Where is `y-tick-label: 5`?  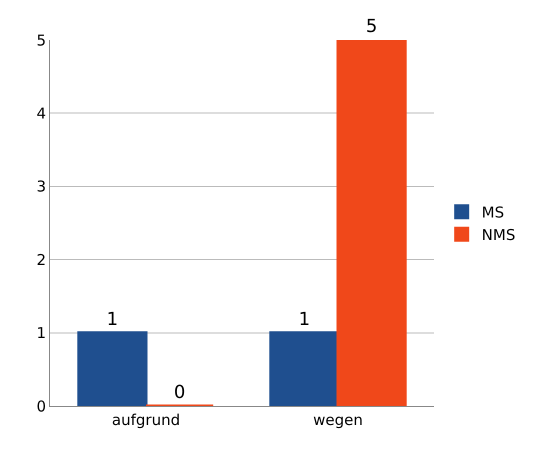
y-tick-label: 5 is located at coordinates (41, 40).